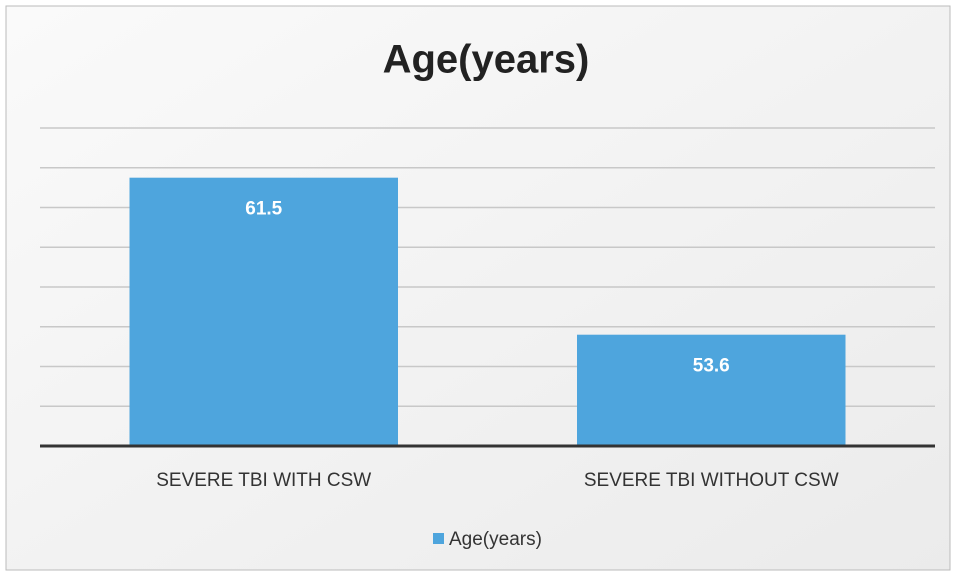 This screenshot has height=576, width=956. Describe the element at coordinates (711, 366) in the screenshot. I see `data-label: 53.6` at that location.